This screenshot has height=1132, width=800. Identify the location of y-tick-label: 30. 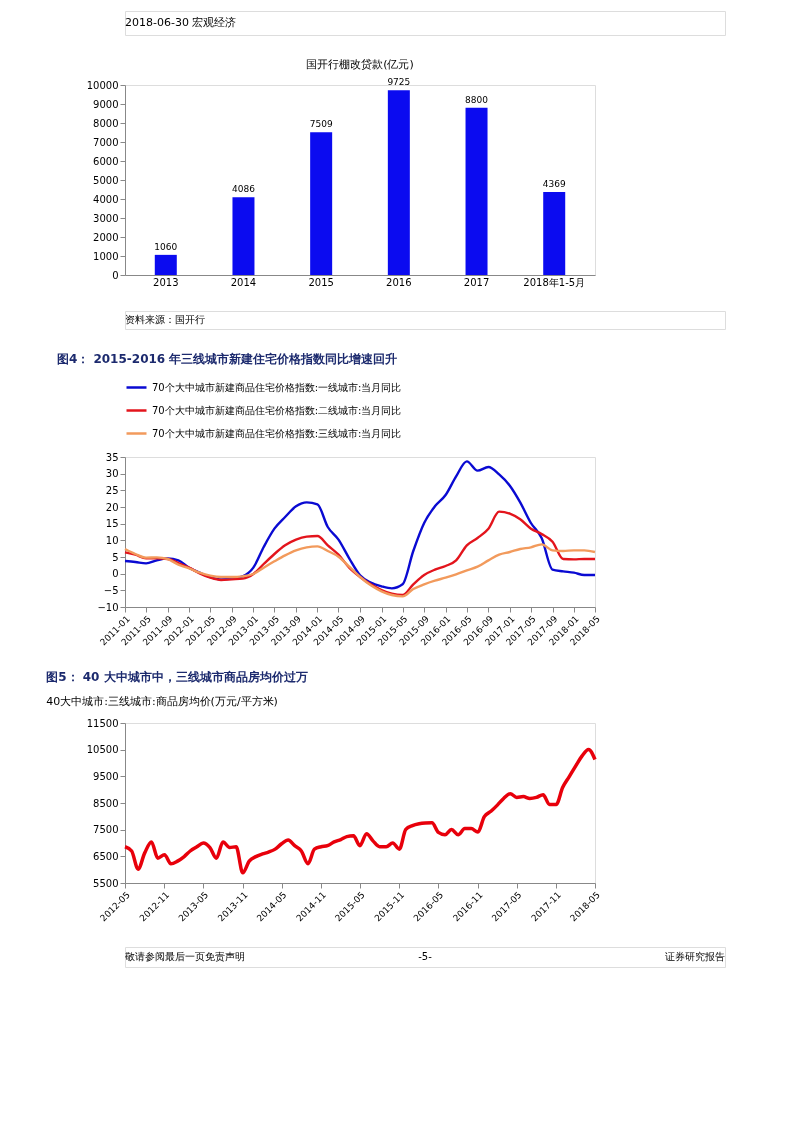
(112, 474).